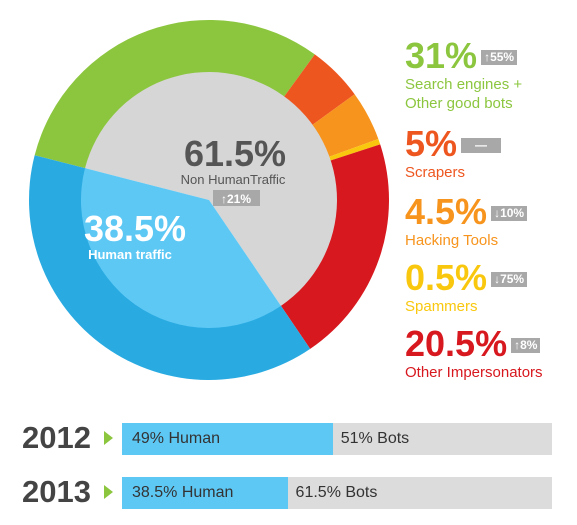 The image size is (577, 525). I want to click on bar-bots-label: 51% Bots, so click(375, 438).